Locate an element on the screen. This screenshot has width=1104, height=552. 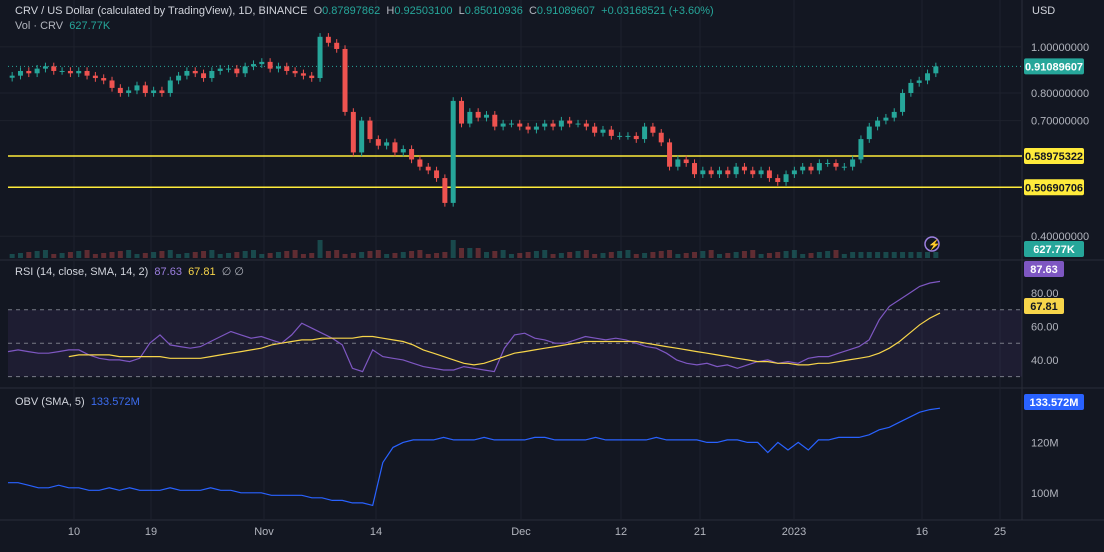
rsi-value: 87.63 is located at coordinates (168, 272).